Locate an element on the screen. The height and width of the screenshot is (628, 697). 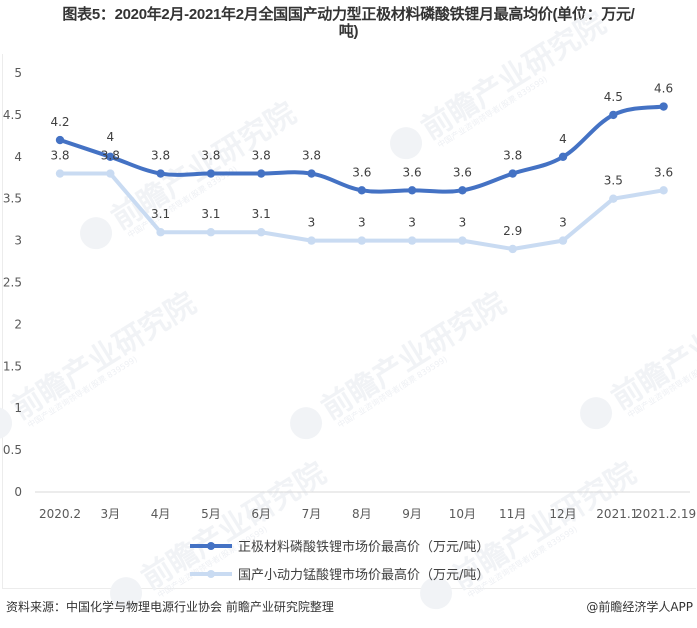
data-label: 4.6 is located at coordinates (663, 89).